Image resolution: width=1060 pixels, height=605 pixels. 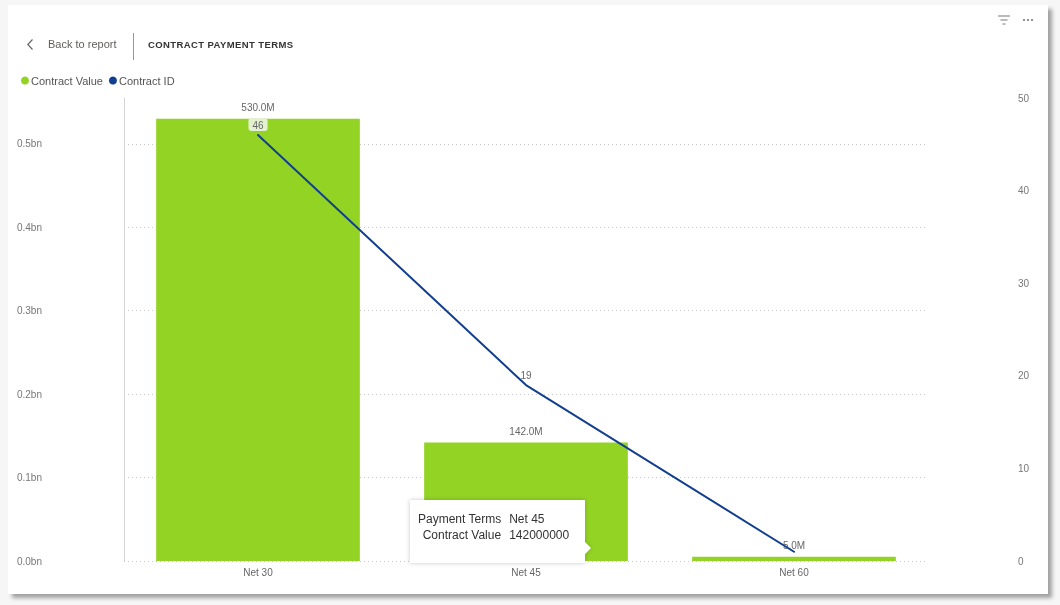 I want to click on y-tick-label: 0.0bn, so click(x=29, y=561).